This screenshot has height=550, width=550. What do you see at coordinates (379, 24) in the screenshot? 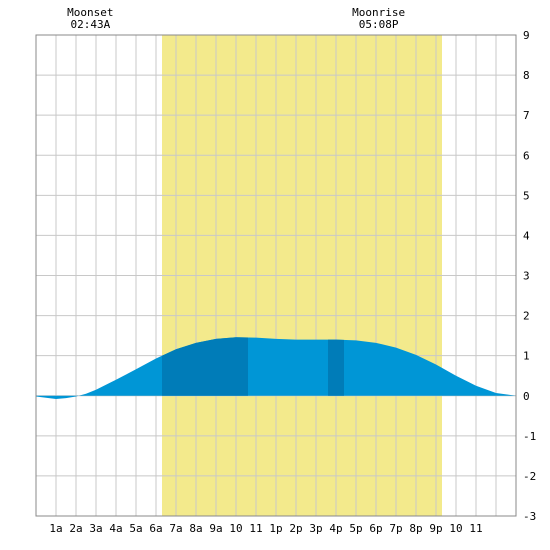
I see `moon-event-time: 05:08P` at bounding box center [379, 24].